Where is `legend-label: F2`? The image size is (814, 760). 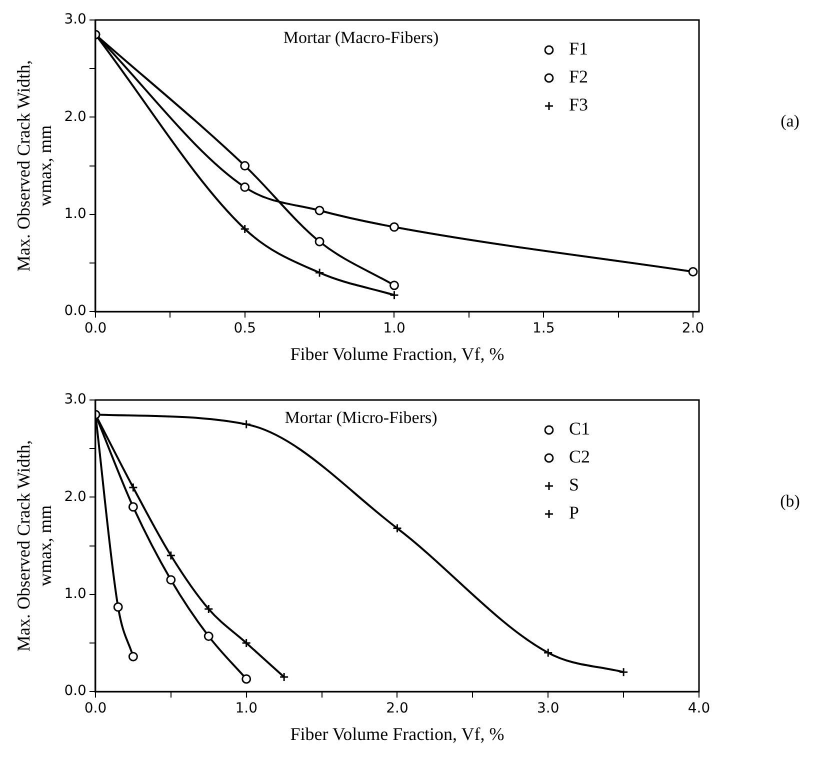 legend-label: F2 is located at coordinates (578, 76).